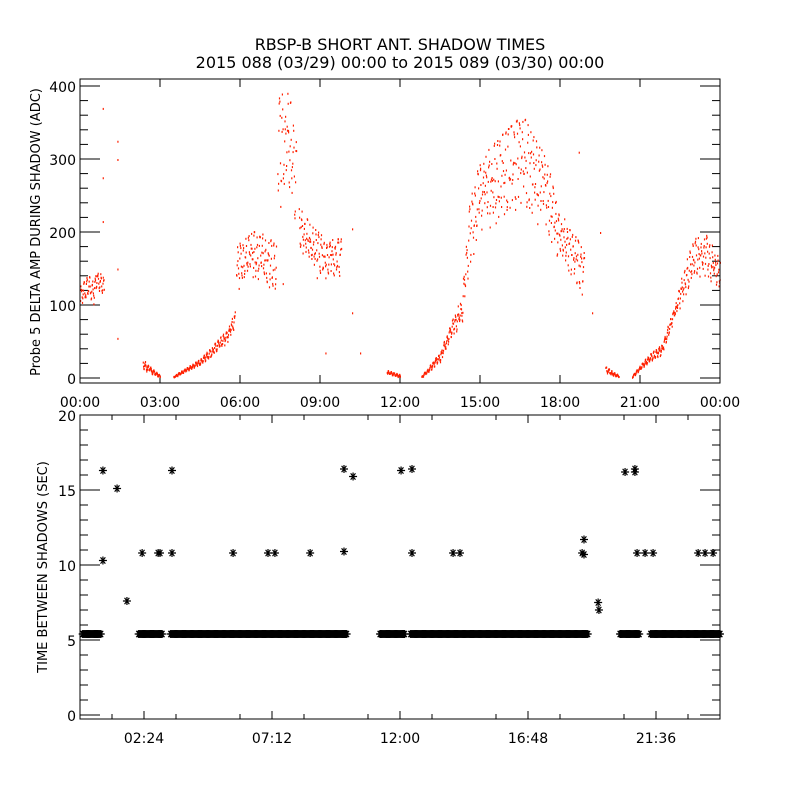 The image size is (800, 800). I want to click on y-tick-label: 0, so click(71, 380).